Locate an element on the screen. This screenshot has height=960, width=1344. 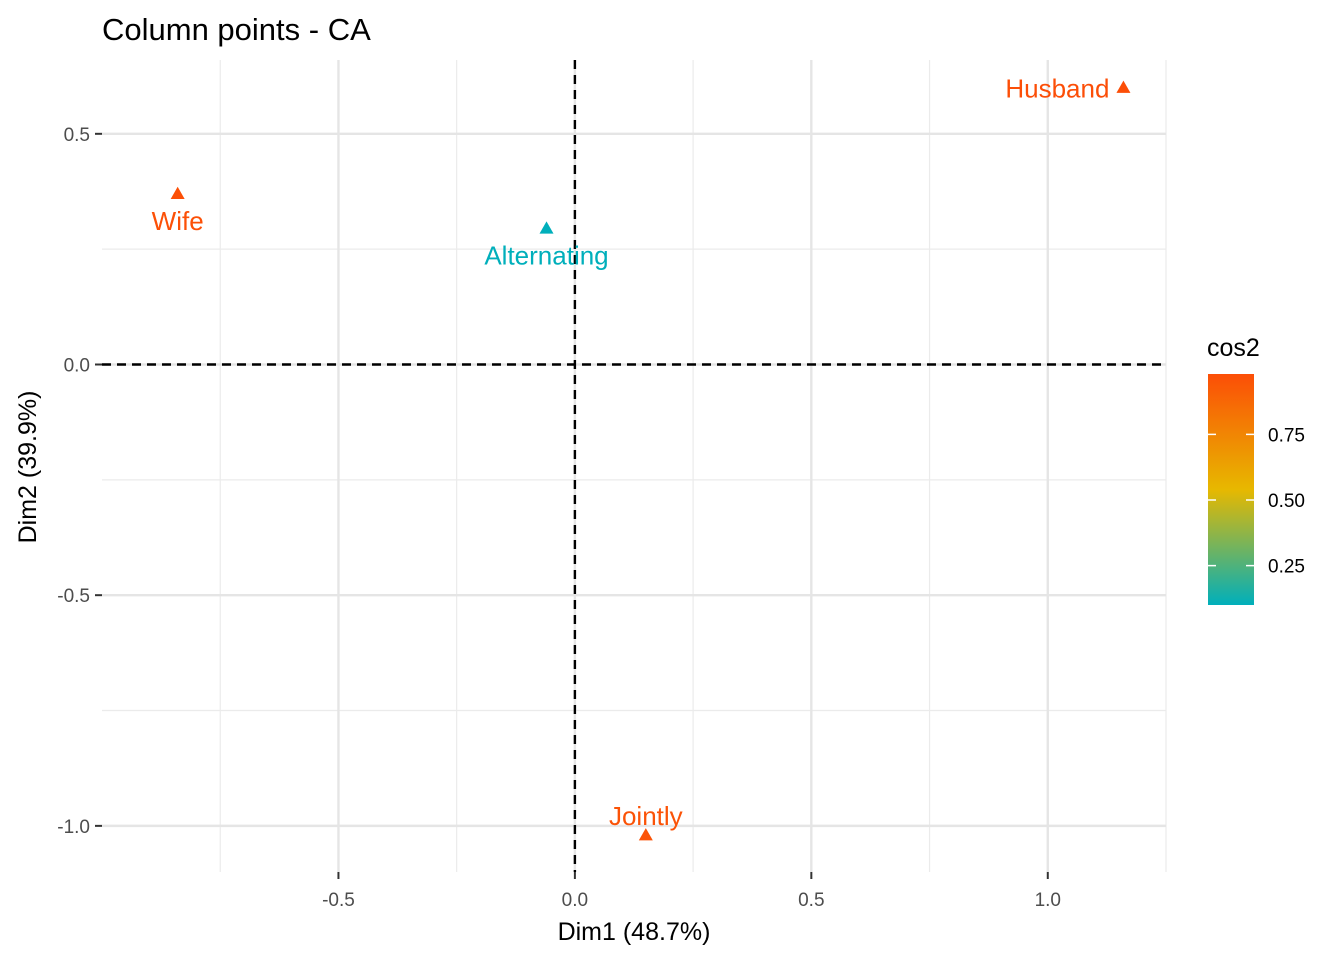
legend-tick-label: 0.75 is located at coordinates (1286, 435).